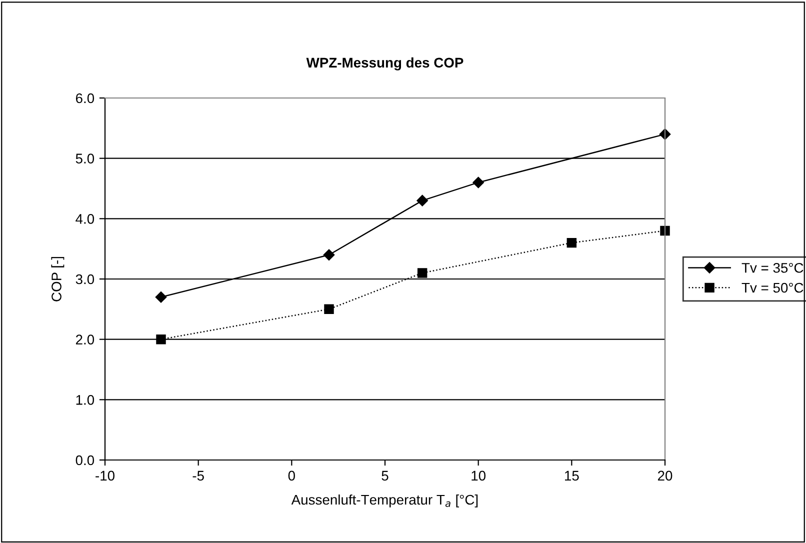 Image resolution: width=806 pixels, height=543 pixels. What do you see at coordinates (773, 287) in the screenshot?
I see `legend-label: Tv = 50°C` at bounding box center [773, 287].